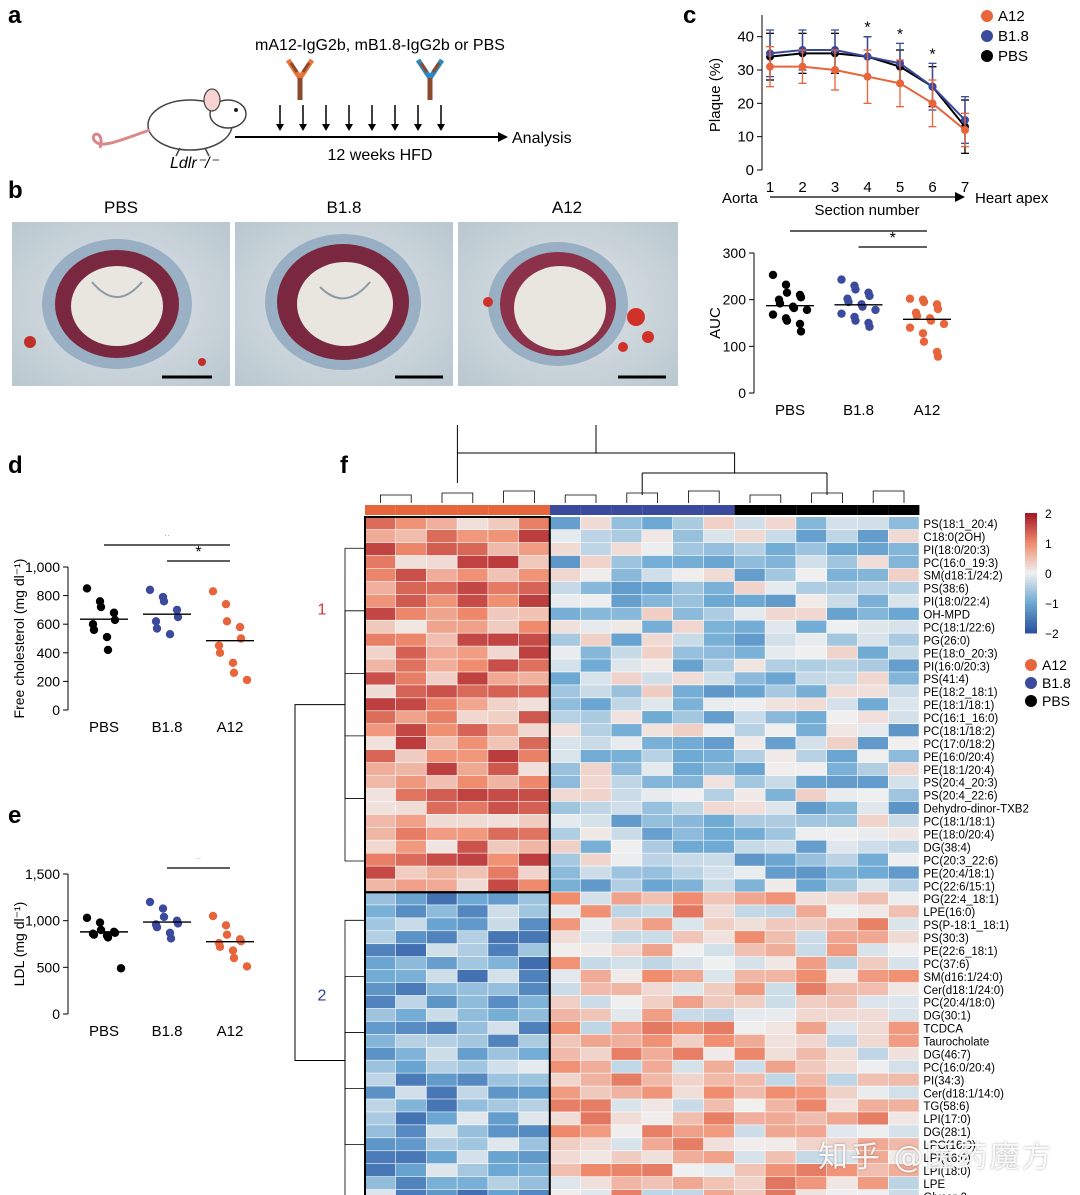 The width and height of the screenshot is (1080, 1195). I want to click on y-tick-label: 20, so click(745, 103).